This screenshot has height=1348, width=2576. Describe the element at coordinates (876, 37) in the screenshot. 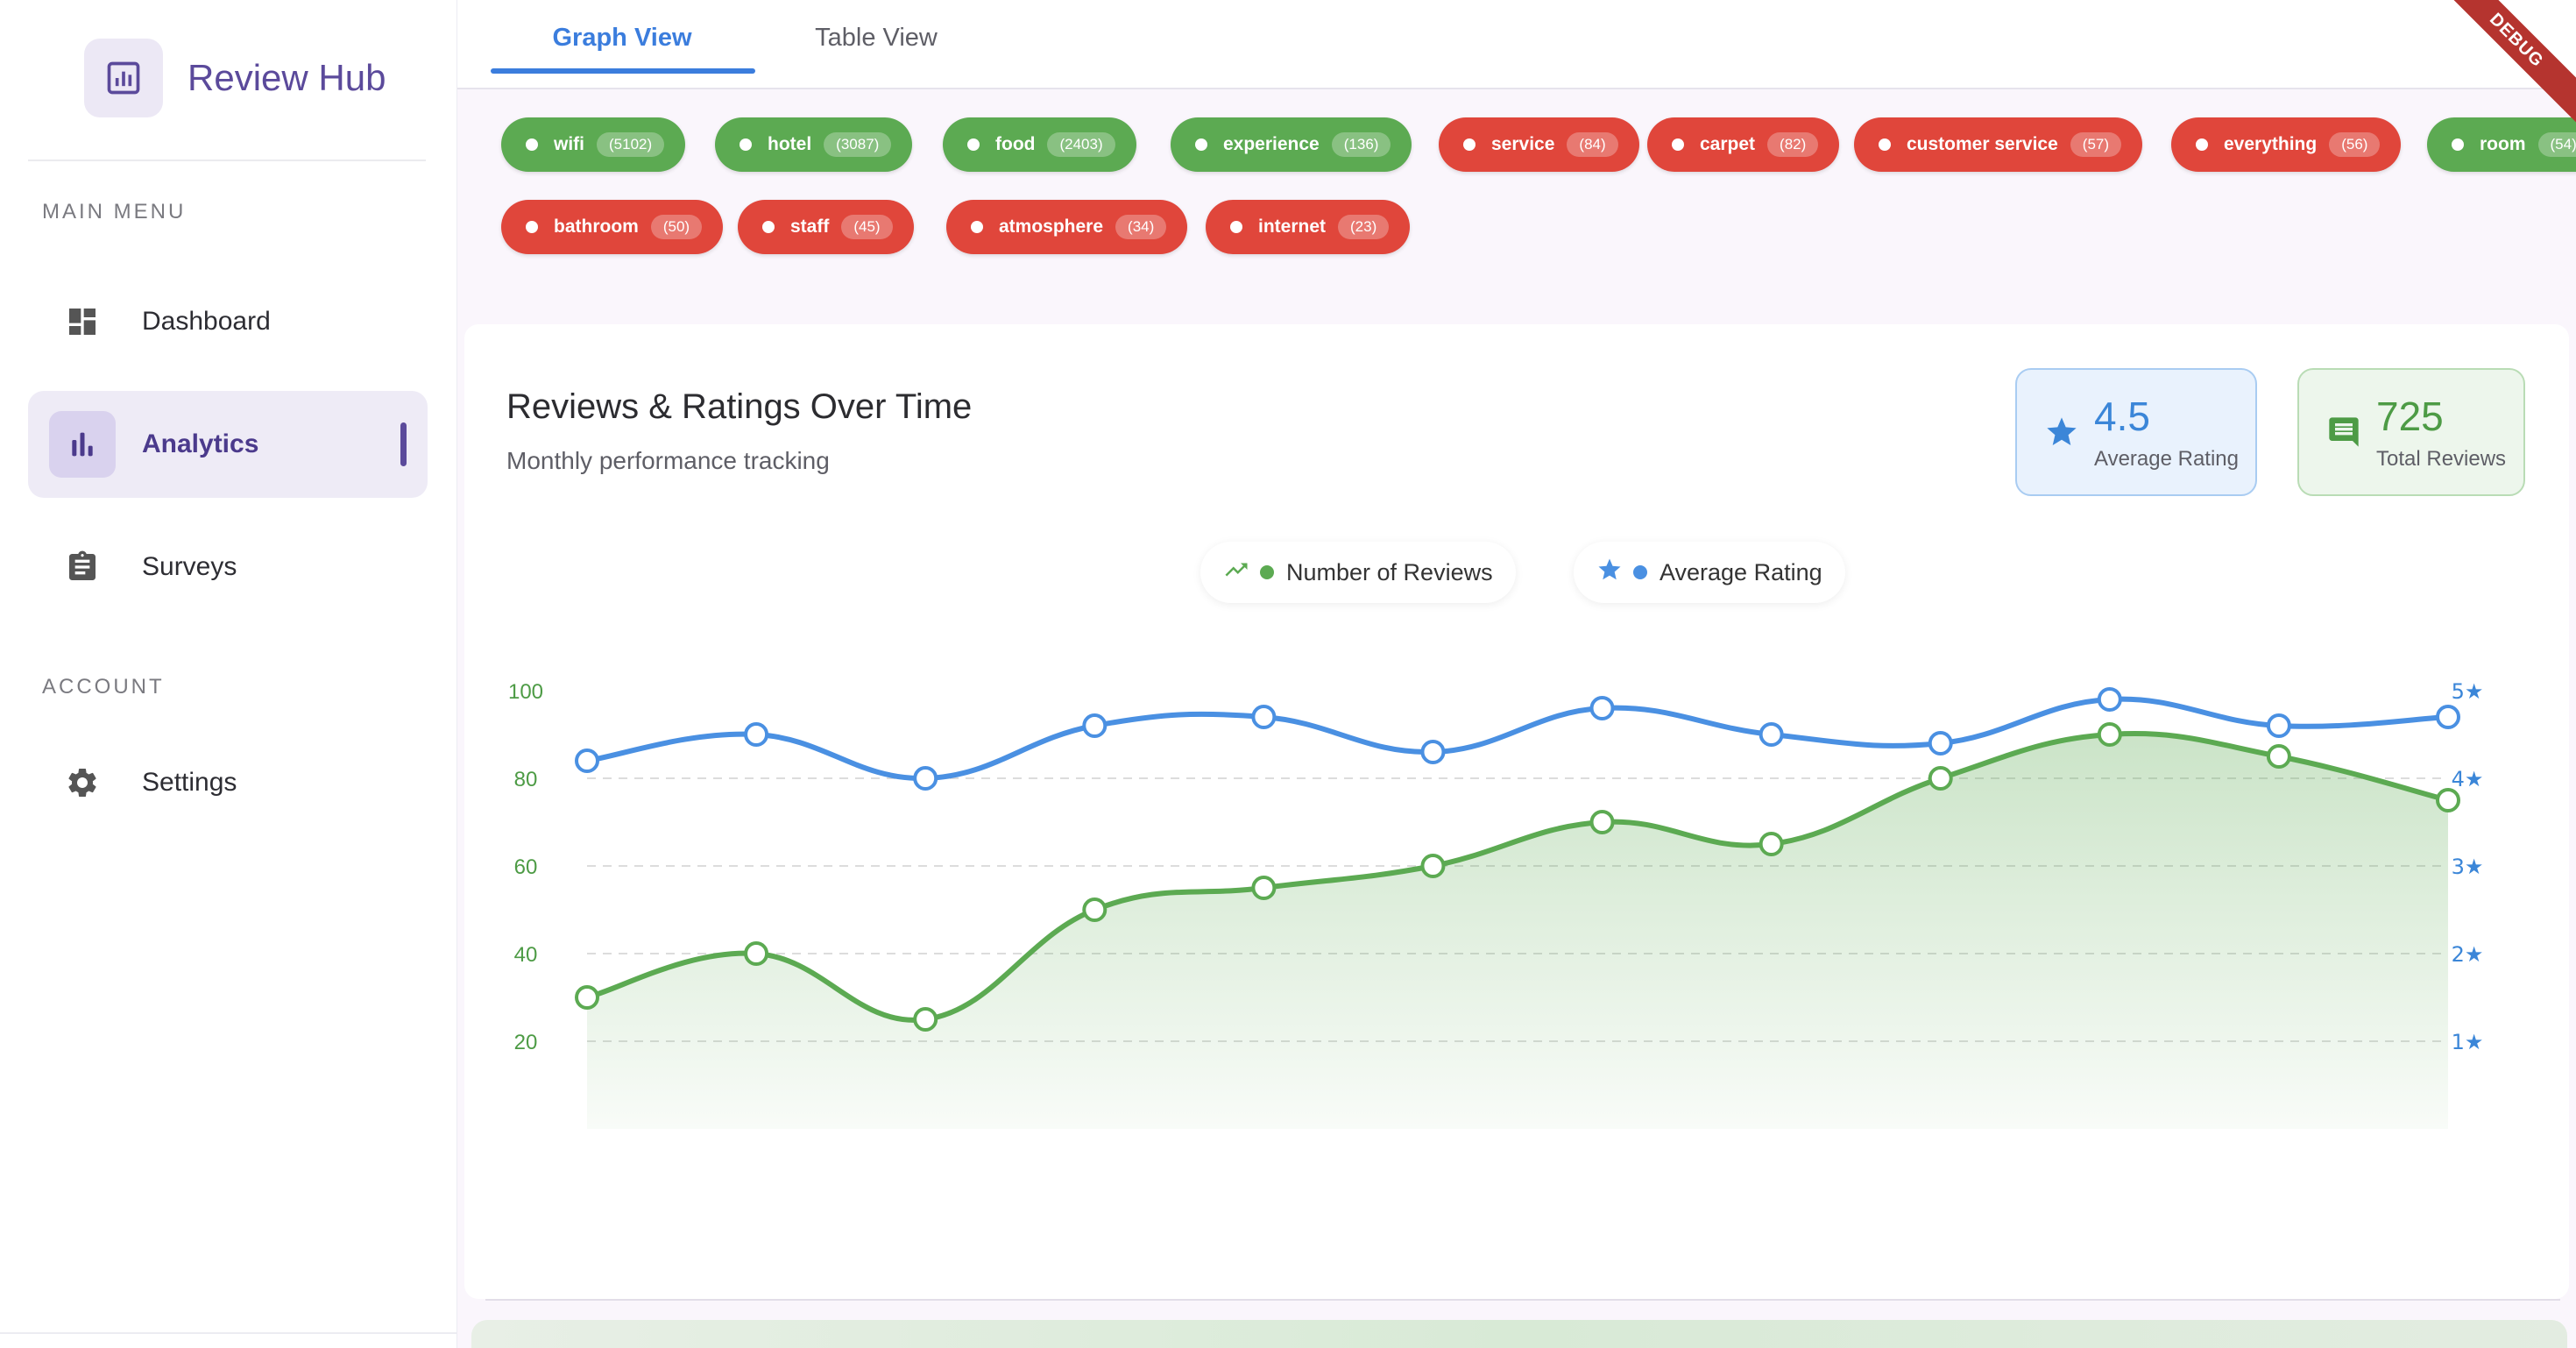

I see `tab-table-view: Table View` at that location.